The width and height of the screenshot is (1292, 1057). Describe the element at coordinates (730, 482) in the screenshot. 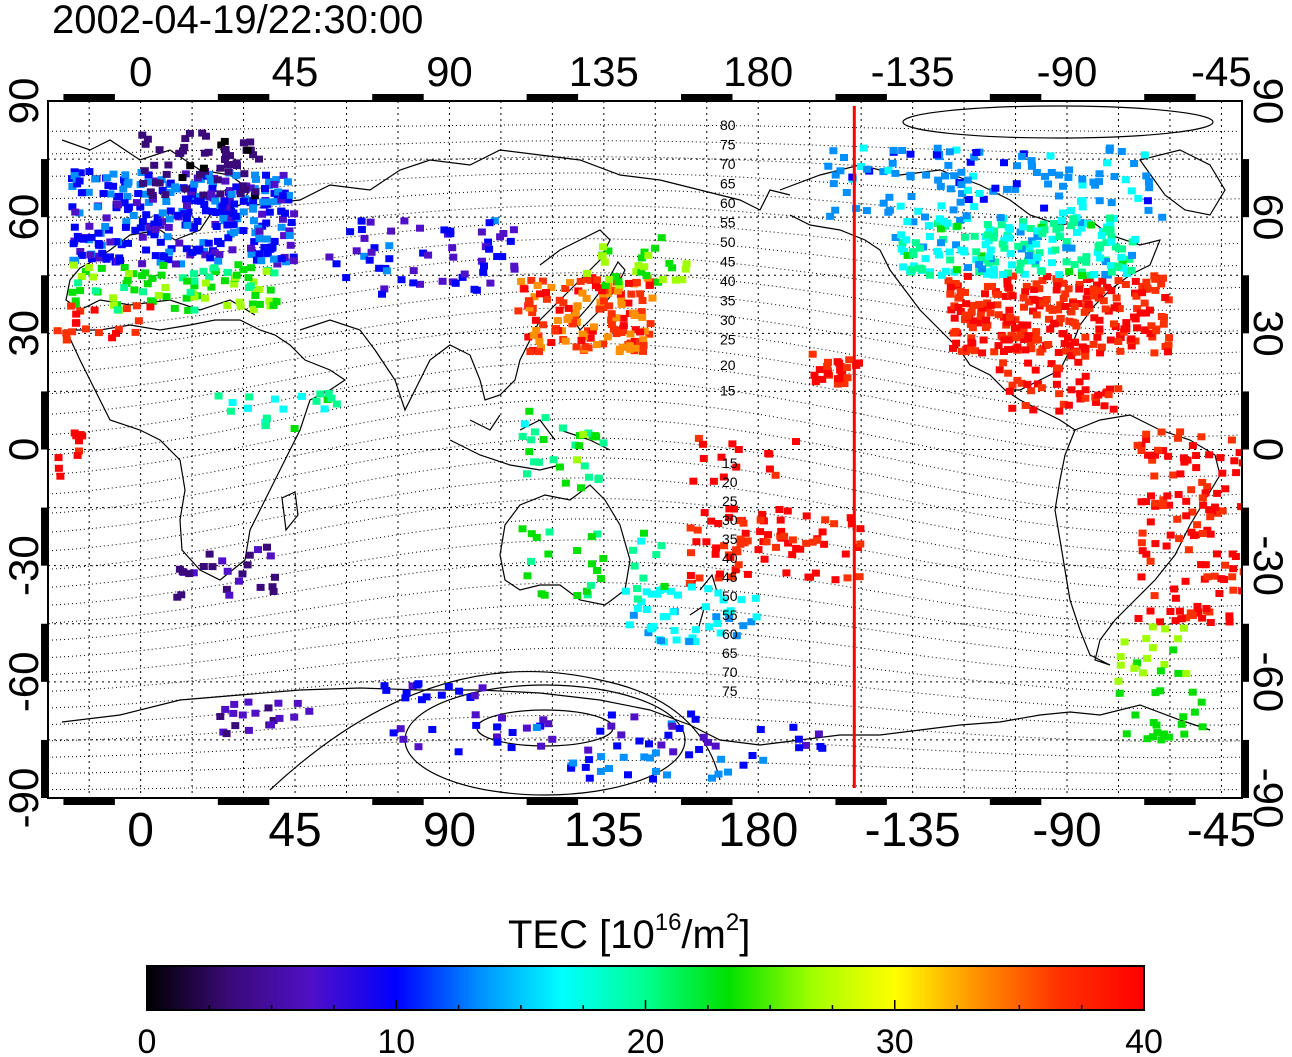

I see `contour-label-south: 20` at that location.